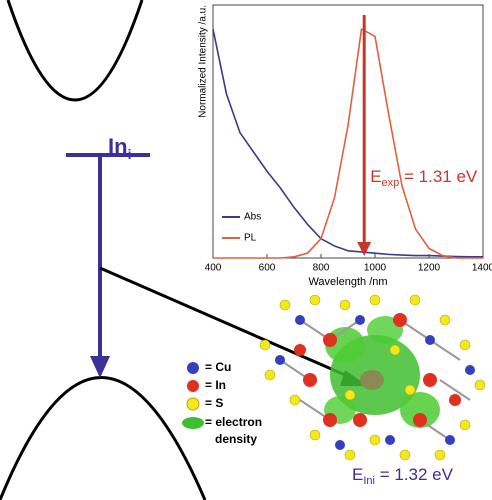 The width and height of the screenshot is (492, 500). What do you see at coordinates (213, 268) in the screenshot?
I see `x-tick-label: 400` at bounding box center [213, 268].